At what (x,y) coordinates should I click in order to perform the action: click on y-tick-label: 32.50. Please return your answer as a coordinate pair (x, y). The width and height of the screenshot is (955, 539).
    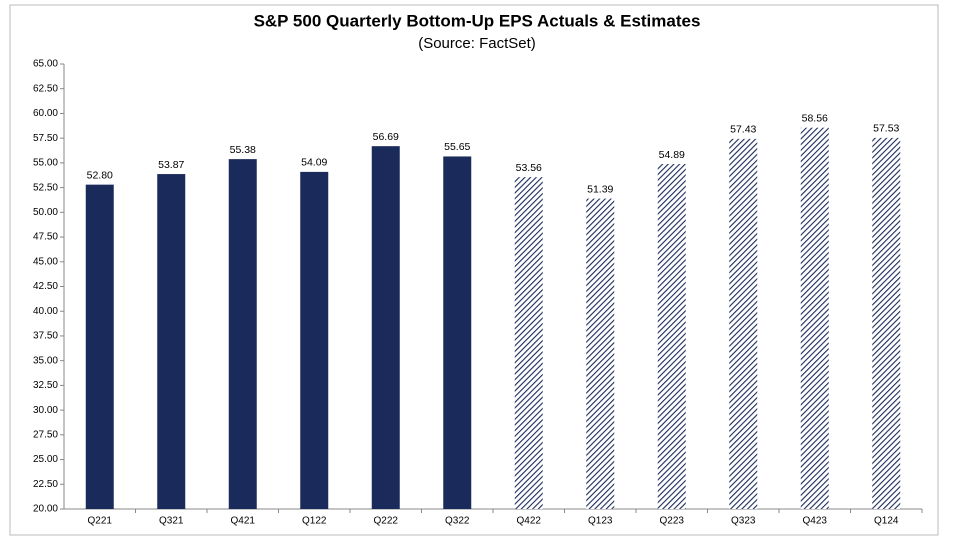
    Looking at the image, I should click on (45, 385).